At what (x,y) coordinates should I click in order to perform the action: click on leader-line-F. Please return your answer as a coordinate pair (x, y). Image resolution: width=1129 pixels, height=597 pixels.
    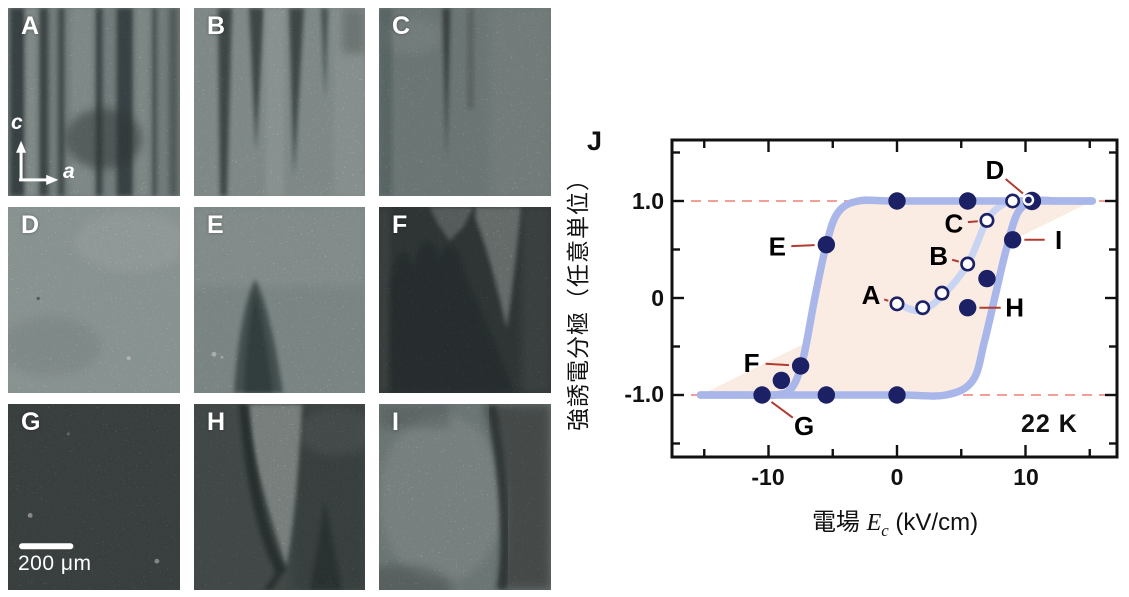
    Looking at the image, I should click on (777, 364).